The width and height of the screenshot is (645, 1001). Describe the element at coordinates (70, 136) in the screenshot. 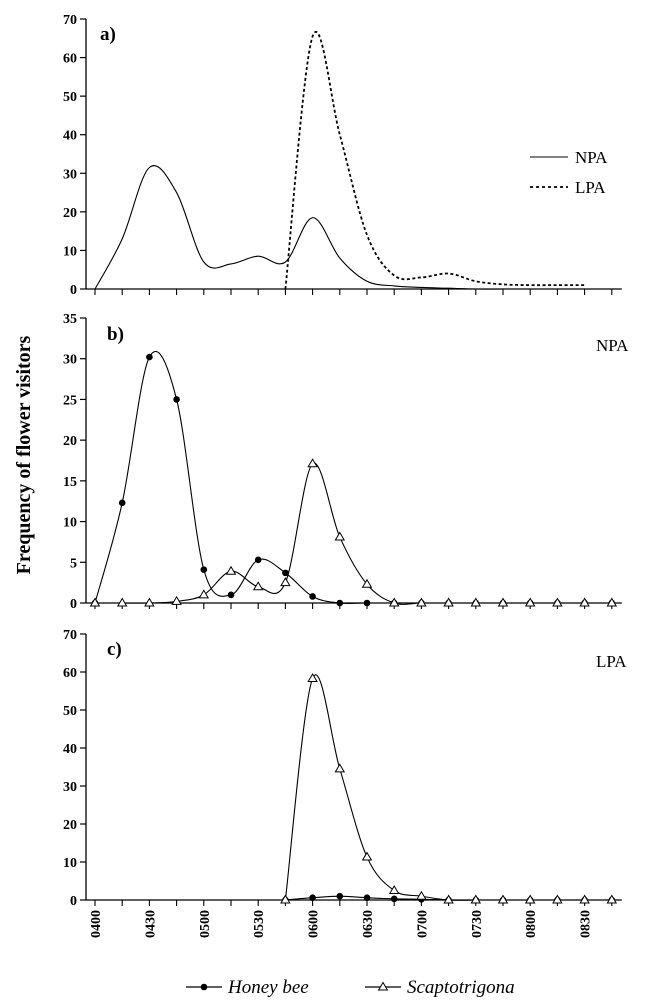

I see `panel-a-y-tick-label: 40` at that location.